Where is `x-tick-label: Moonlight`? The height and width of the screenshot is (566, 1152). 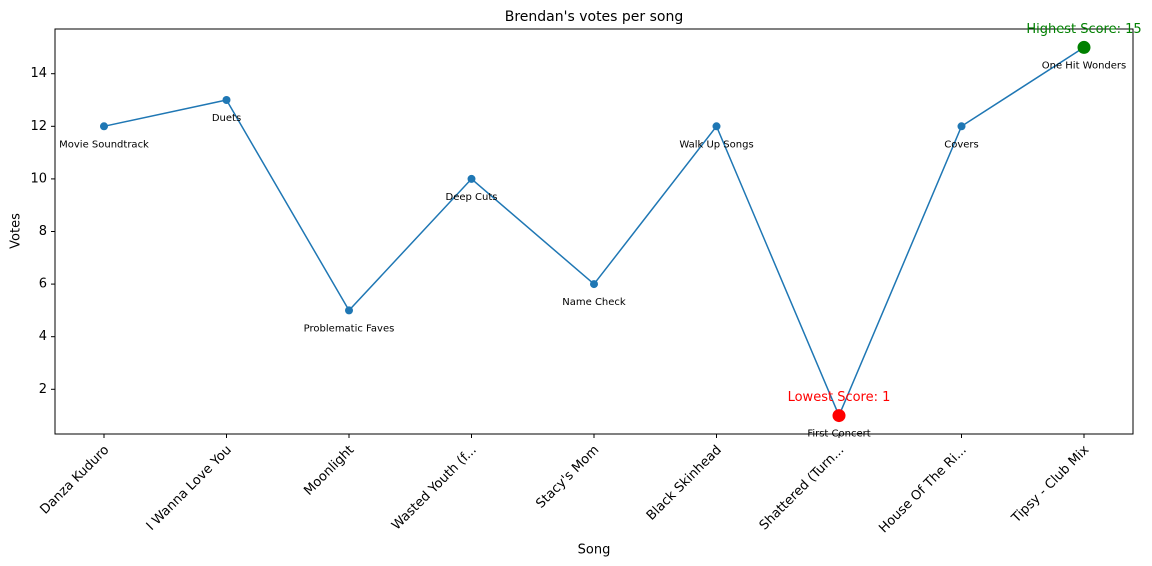
x-tick-label: Moonlight is located at coordinates (329, 471).